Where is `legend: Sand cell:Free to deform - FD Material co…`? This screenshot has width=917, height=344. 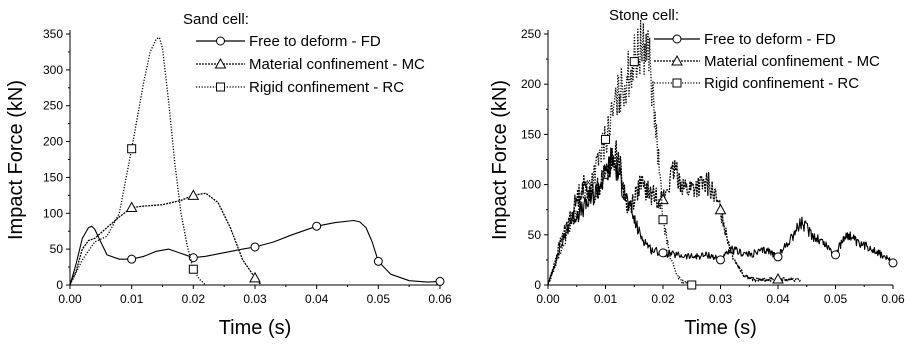
legend: Sand cell:Free to deform - FD Material co… is located at coordinates (304, 53).